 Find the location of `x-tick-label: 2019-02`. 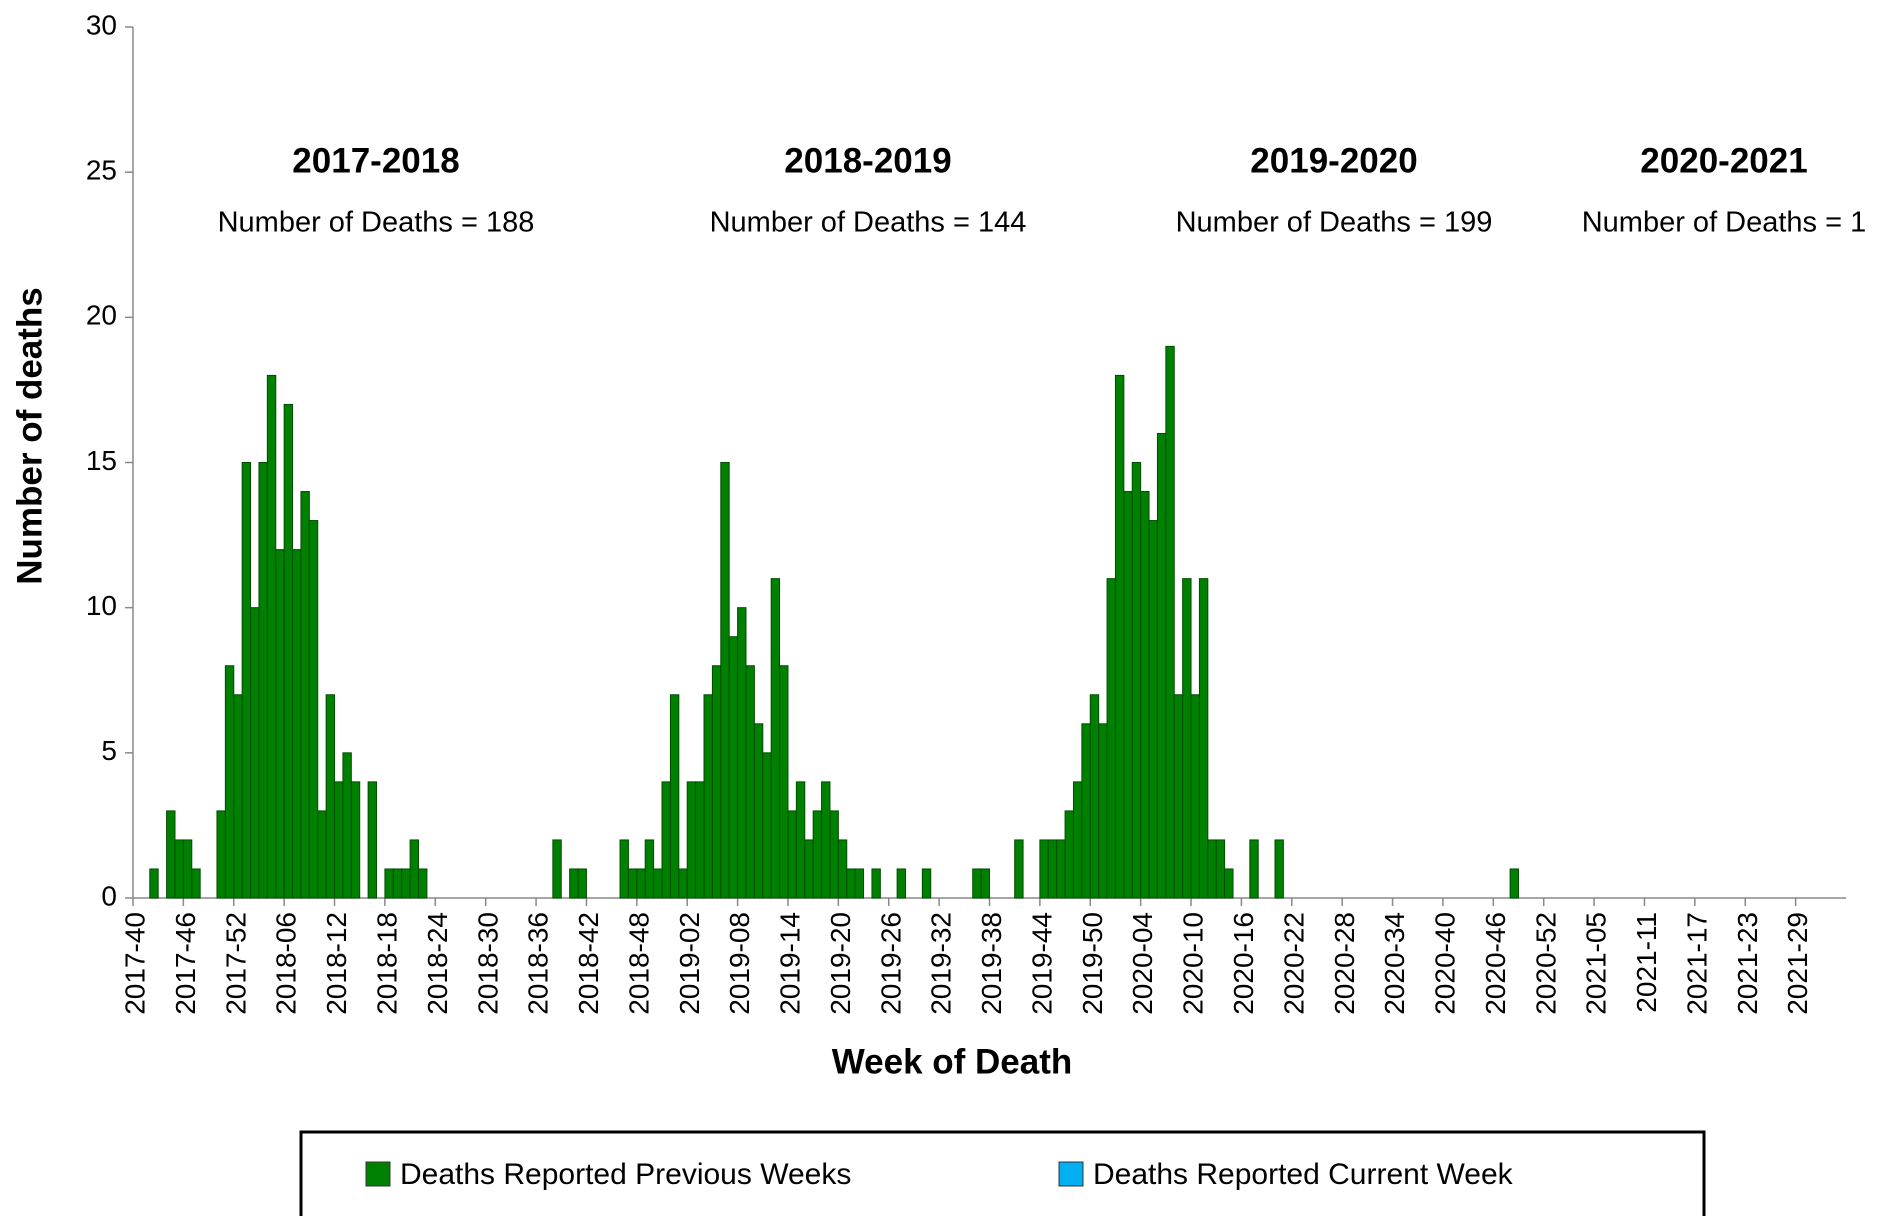

x-tick-label: 2019-02 is located at coordinates (689, 963).